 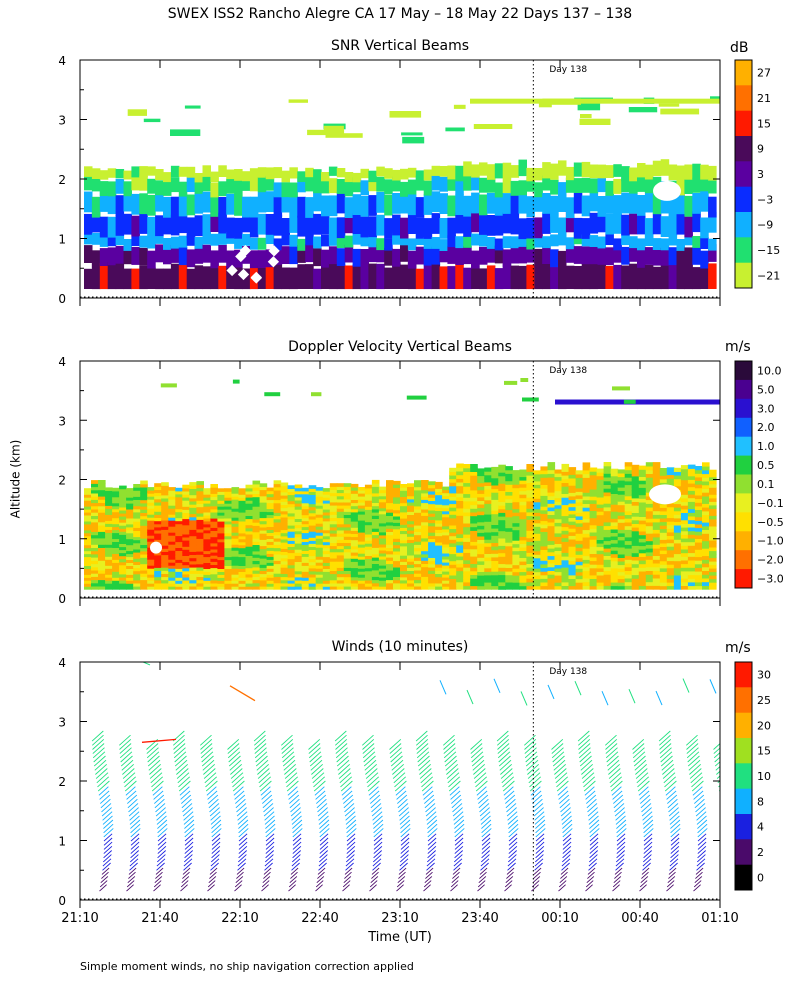 I want to click on wind-barb-strong, so click(x=242, y=693).